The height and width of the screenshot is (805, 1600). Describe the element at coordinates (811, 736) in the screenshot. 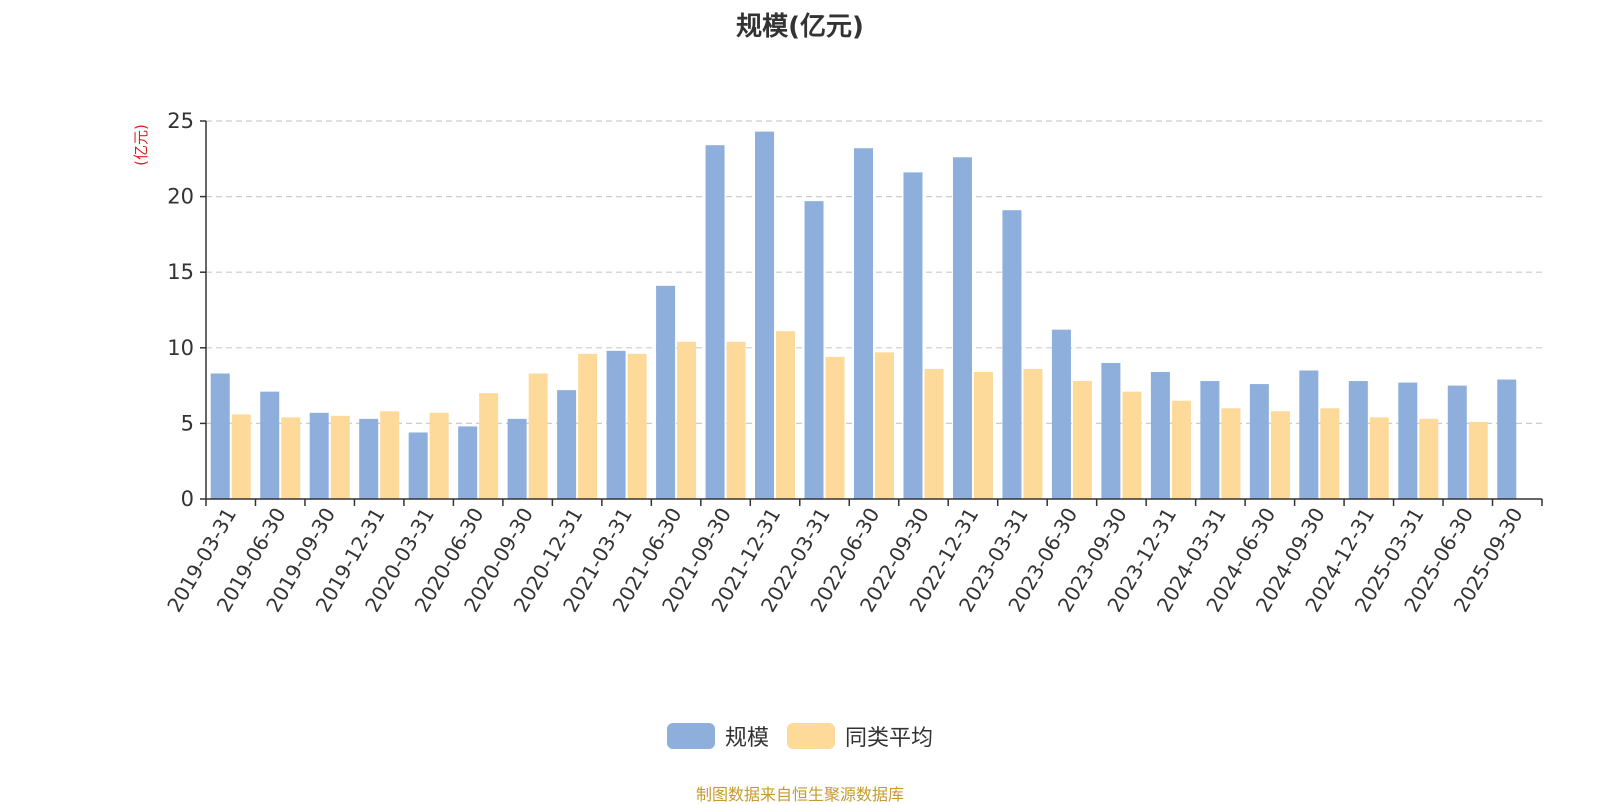

I see `legend-swatch-peer-average` at that location.